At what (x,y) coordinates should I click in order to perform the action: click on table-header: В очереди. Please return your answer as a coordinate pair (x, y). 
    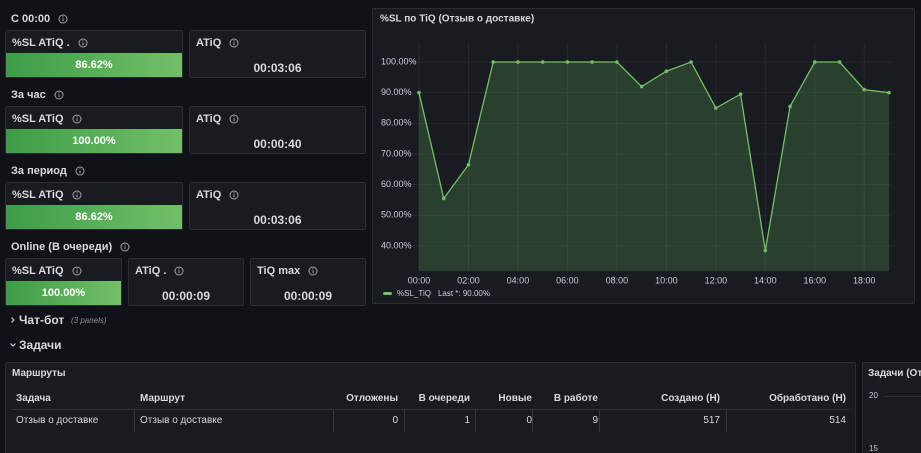
    Looking at the image, I should click on (444, 398).